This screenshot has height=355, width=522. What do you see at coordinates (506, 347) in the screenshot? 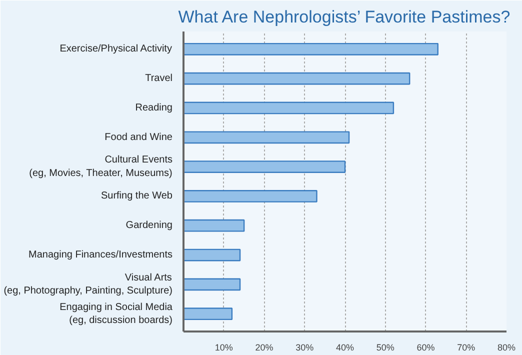
I see `x-tick-label: 80%` at bounding box center [506, 347].